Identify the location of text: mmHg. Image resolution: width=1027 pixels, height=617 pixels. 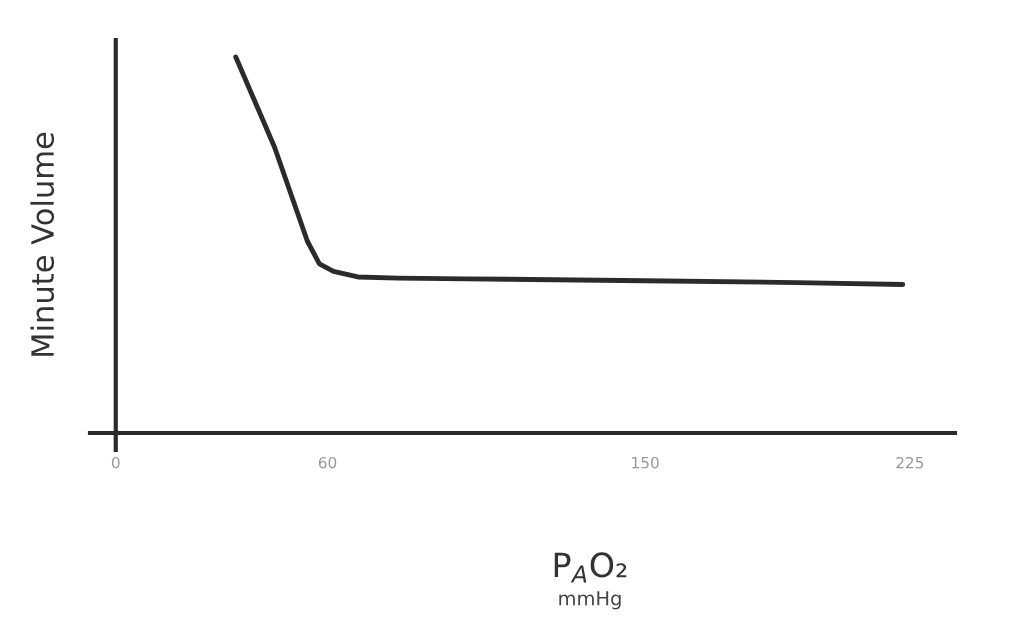
(590, 600).